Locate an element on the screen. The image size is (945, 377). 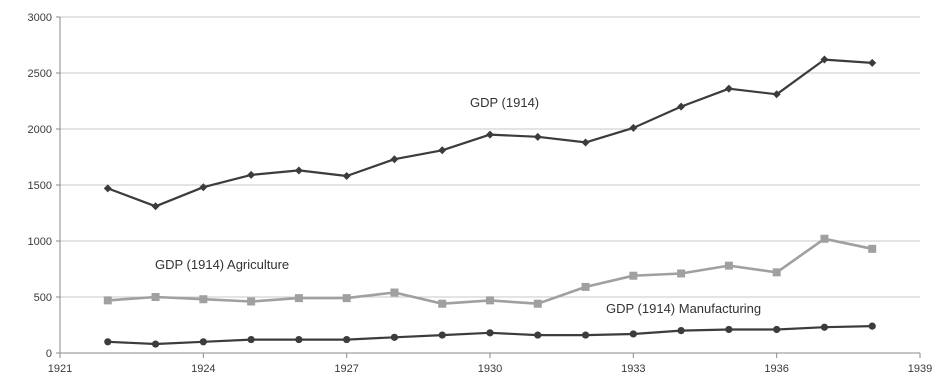
x-tick-label: 1939 is located at coordinates (920, 369).